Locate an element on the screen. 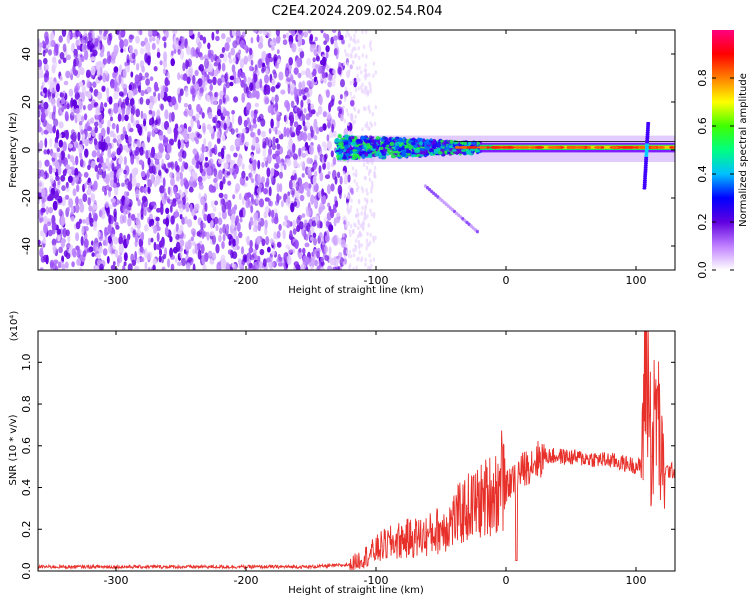  snr-x-tick-label: -200 is located at coordinates (246, 580).